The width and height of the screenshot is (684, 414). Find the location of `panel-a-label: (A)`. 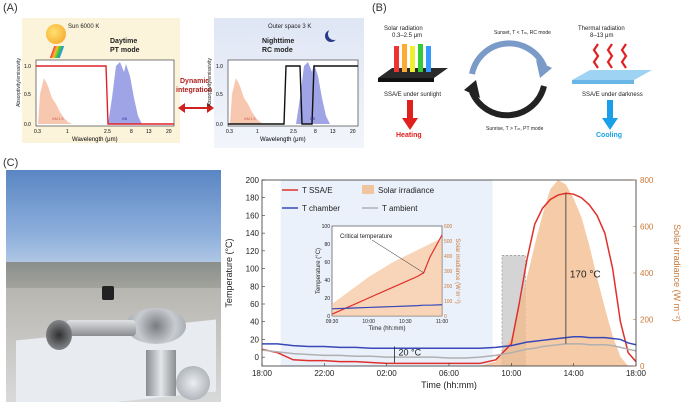

panel-a-label: (A) is located at coordinates (10, 8).